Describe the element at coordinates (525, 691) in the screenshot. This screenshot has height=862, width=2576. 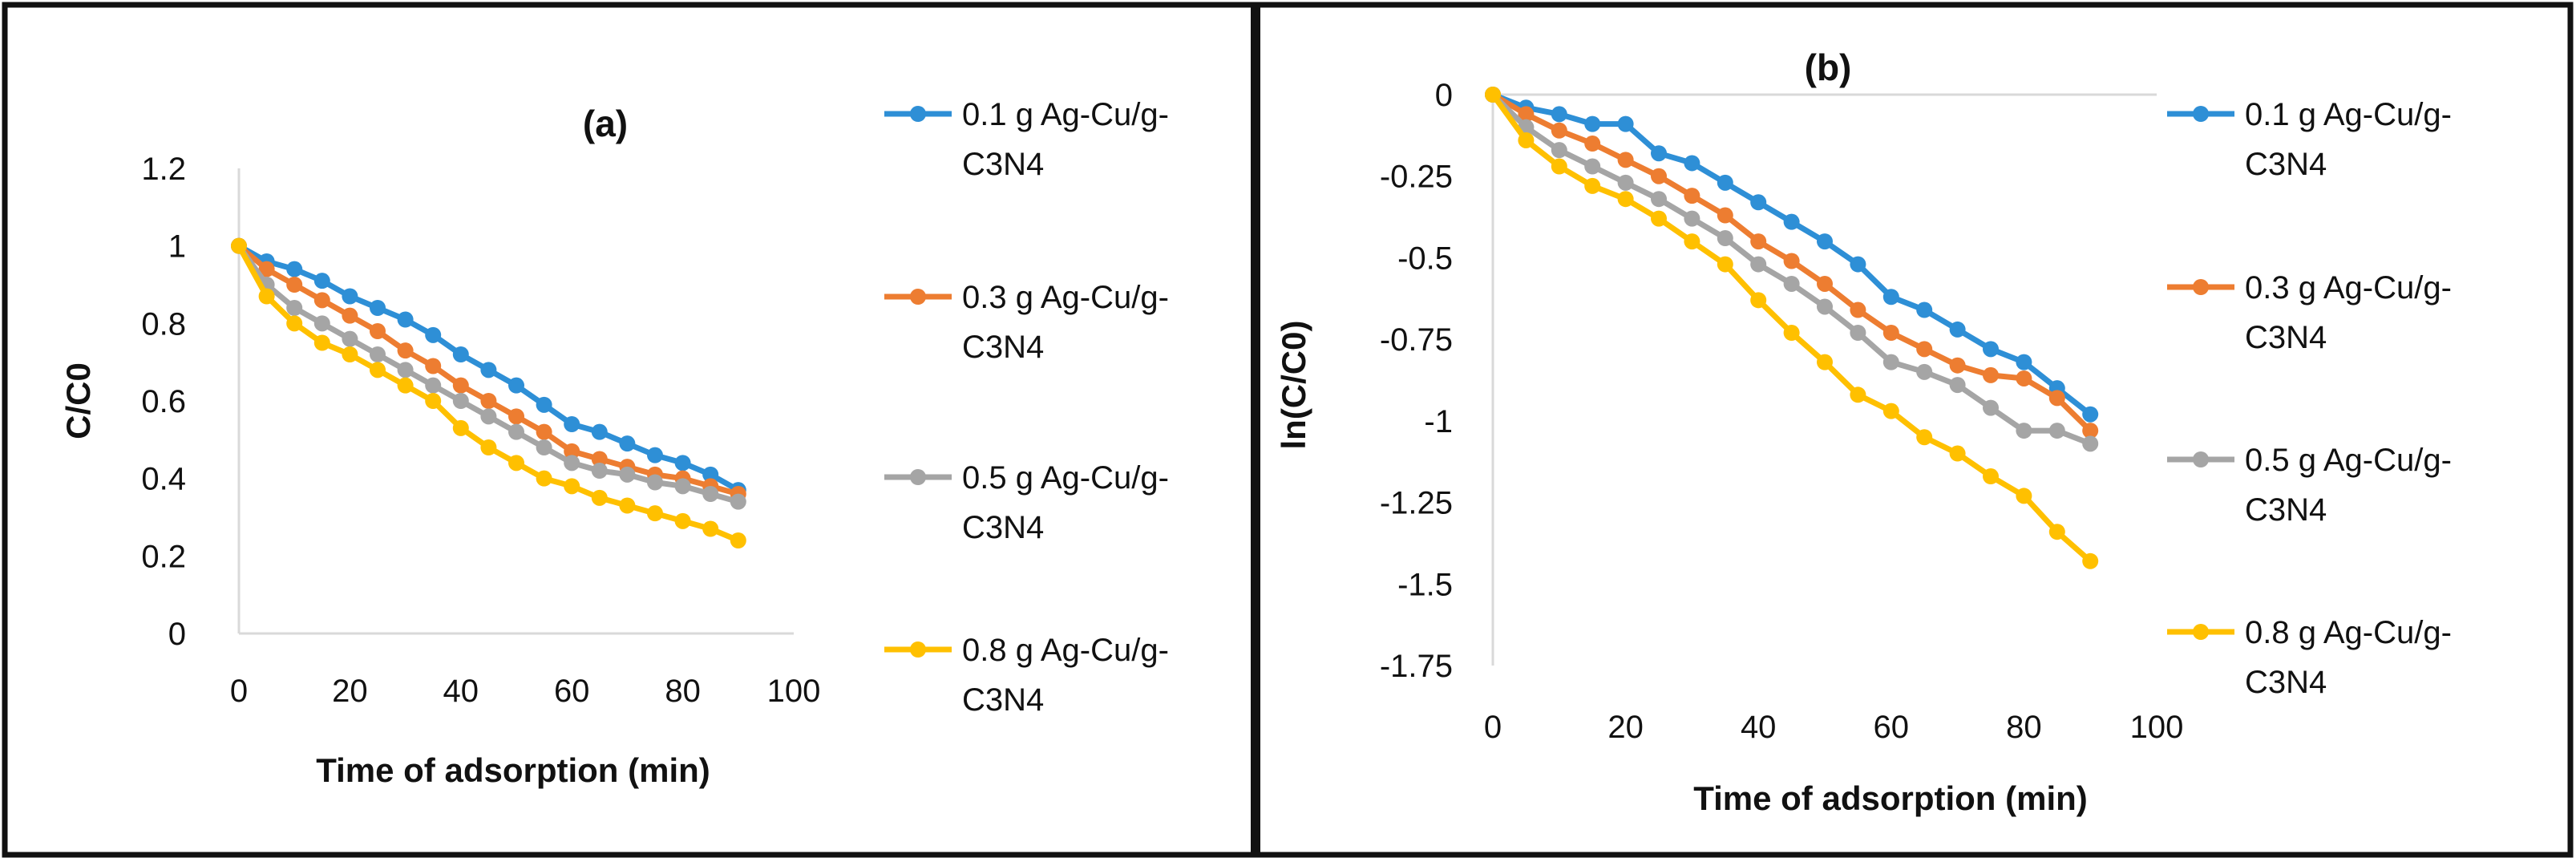
I see `x-tick-labels-a: 0 20 40 60 80 100` at that location.